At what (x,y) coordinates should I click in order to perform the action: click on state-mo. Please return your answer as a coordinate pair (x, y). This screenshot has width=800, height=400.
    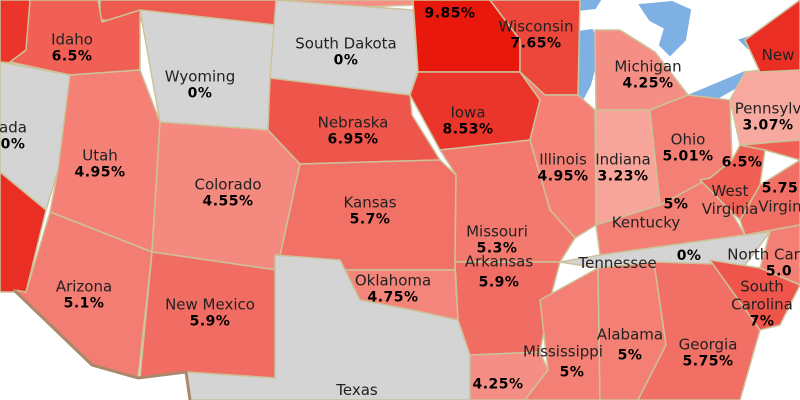
    Looking at the image, I should click on (507, 201).